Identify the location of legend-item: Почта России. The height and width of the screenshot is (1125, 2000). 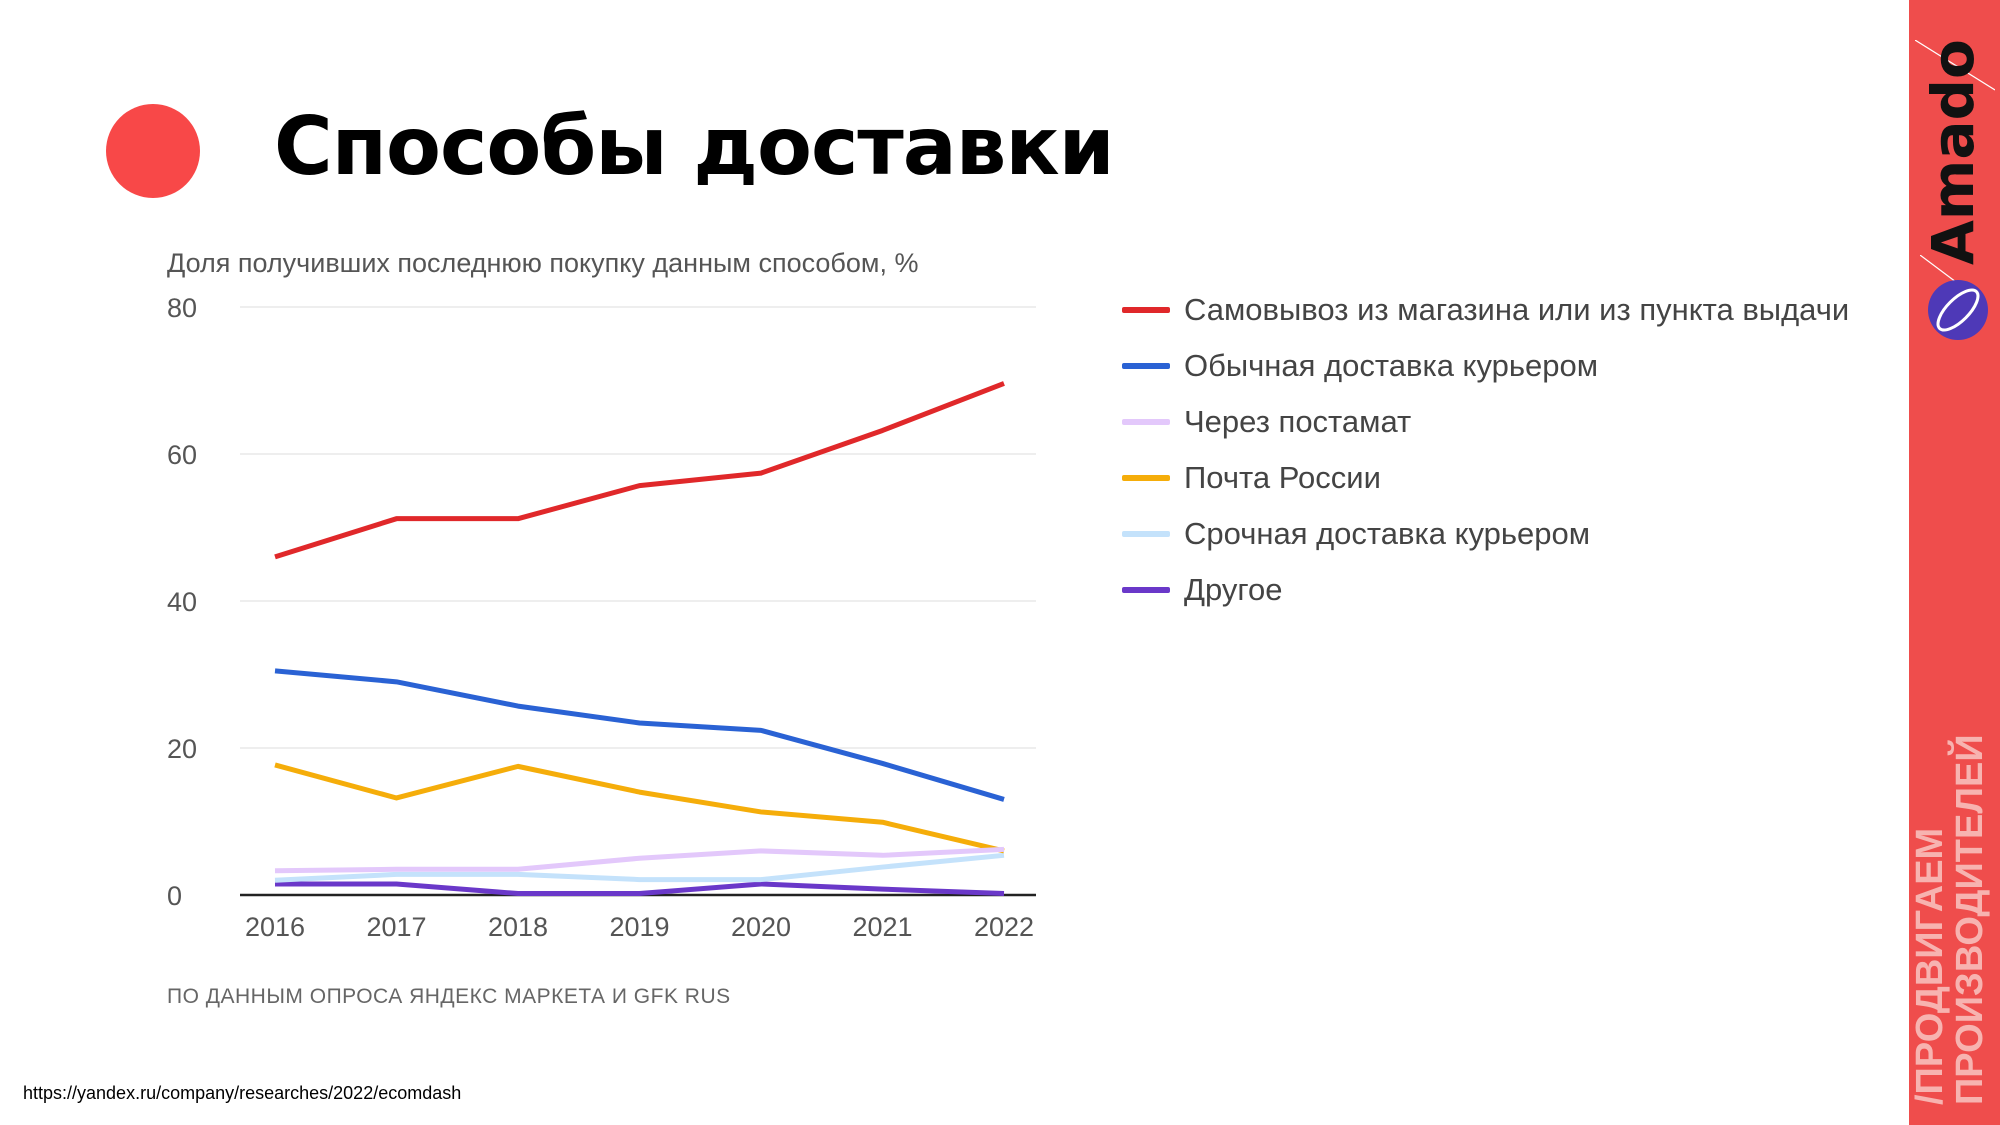
(1485, 478).